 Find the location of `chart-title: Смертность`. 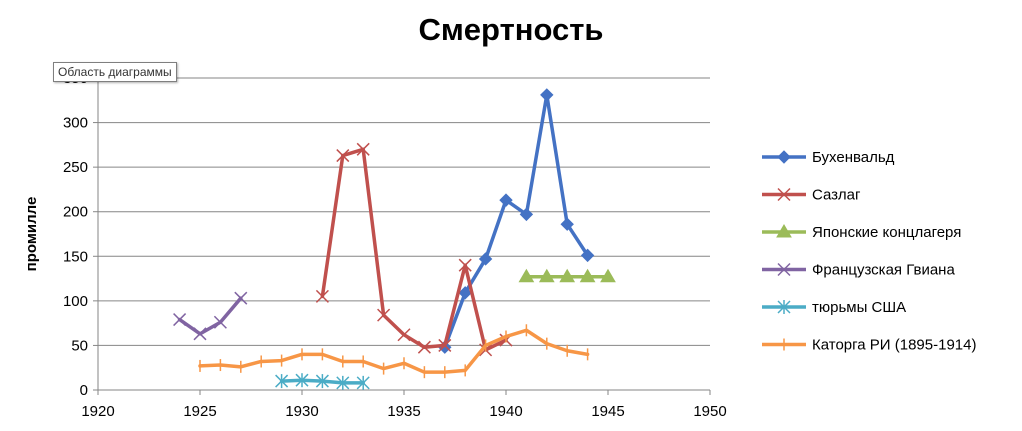

chart-title: Смертность is located at coordinates (511, 29).